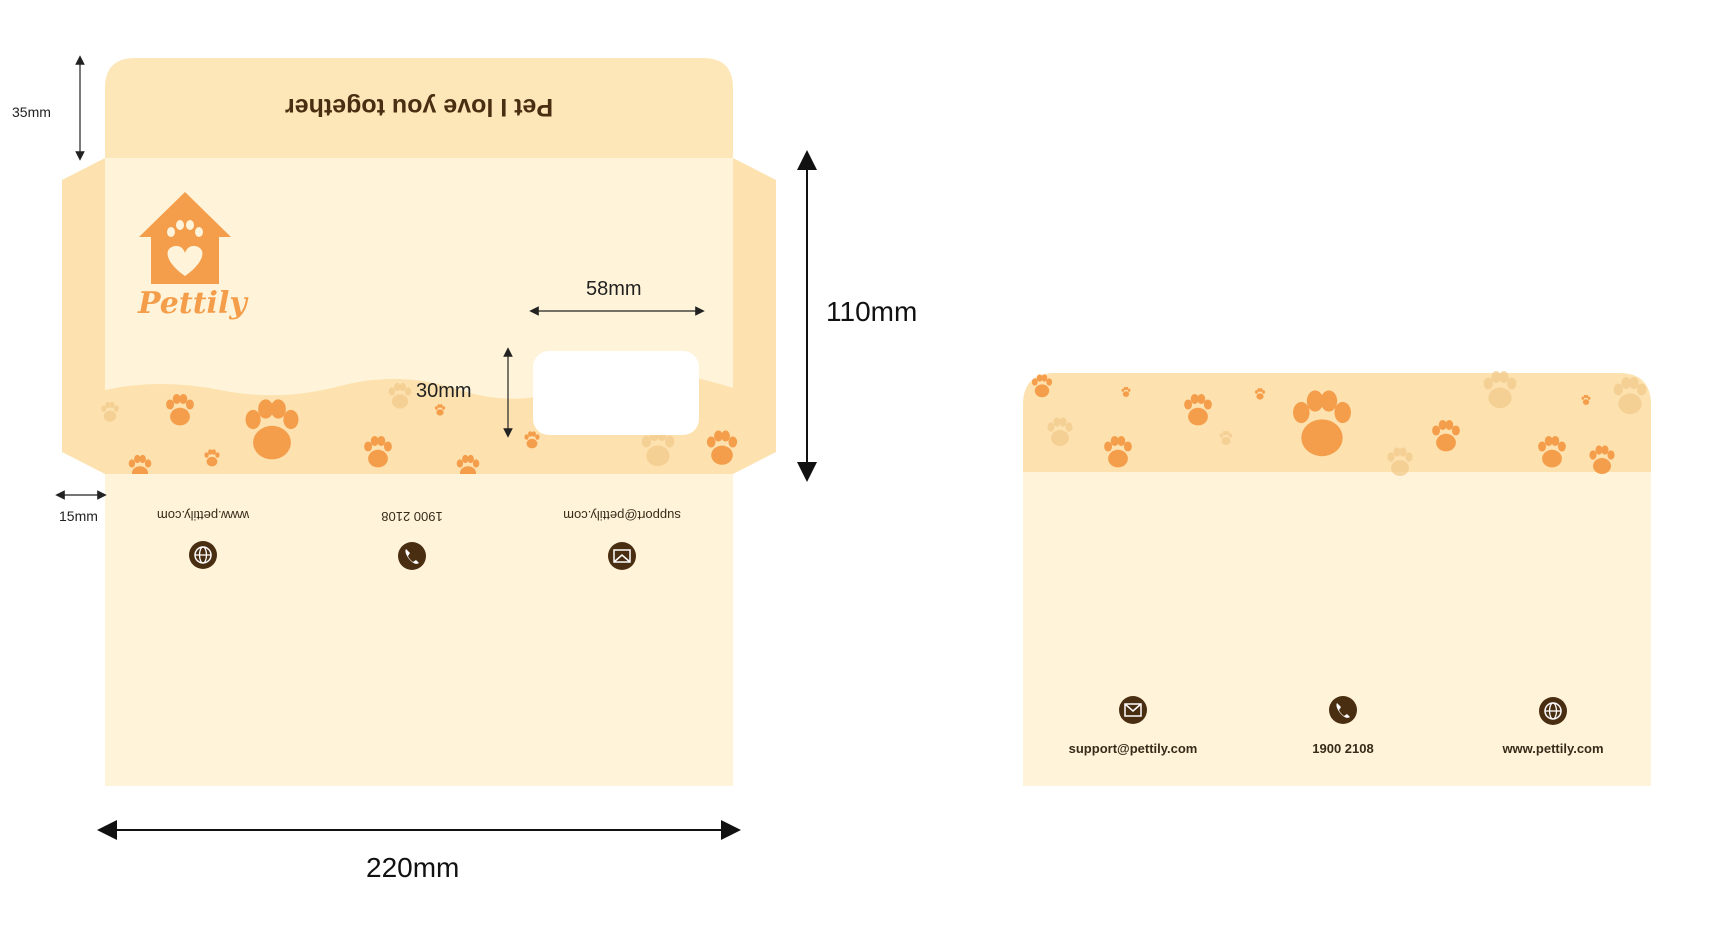 Image resolution: width=1719 pixels, height=941 pixels. What do you see at coordinates (83, 316) in the screenshot?
I see `left-side-flap` at bounding box center [83, 316].